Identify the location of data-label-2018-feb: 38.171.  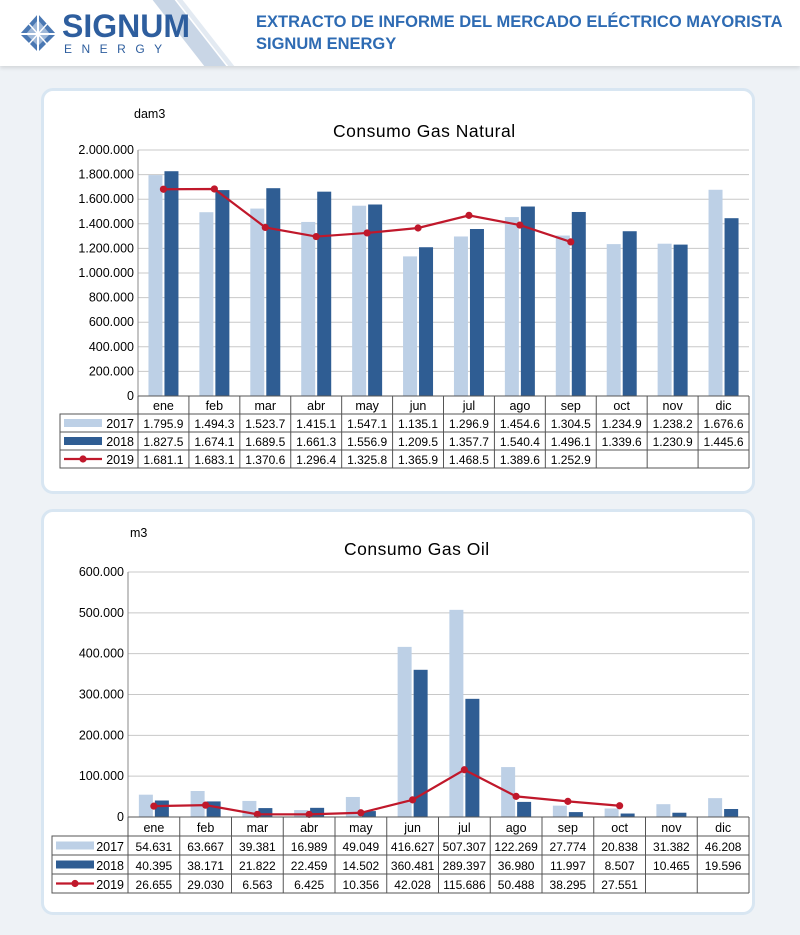
(205, 866).